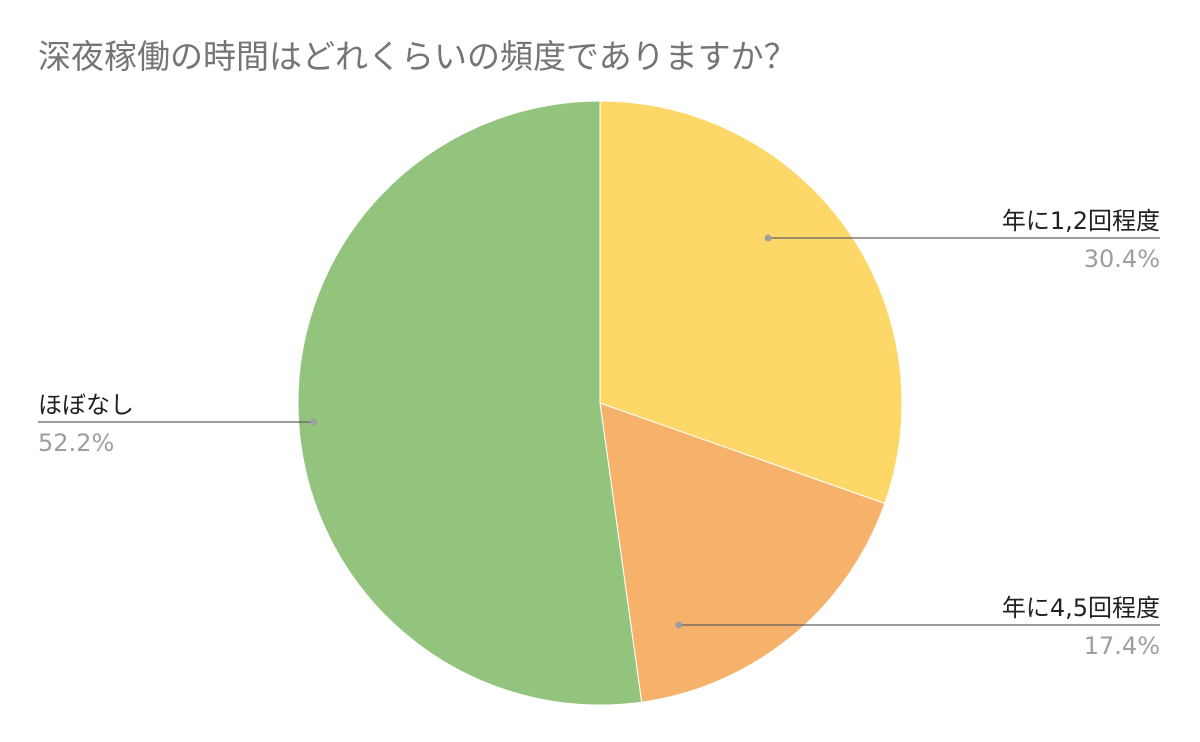 The height and width of the screenshot is (742, 1200). Describe the element at coordinates (1081, 221) in the screenshot. I see `slice-label-1: 年に1,2回程度` at that location.